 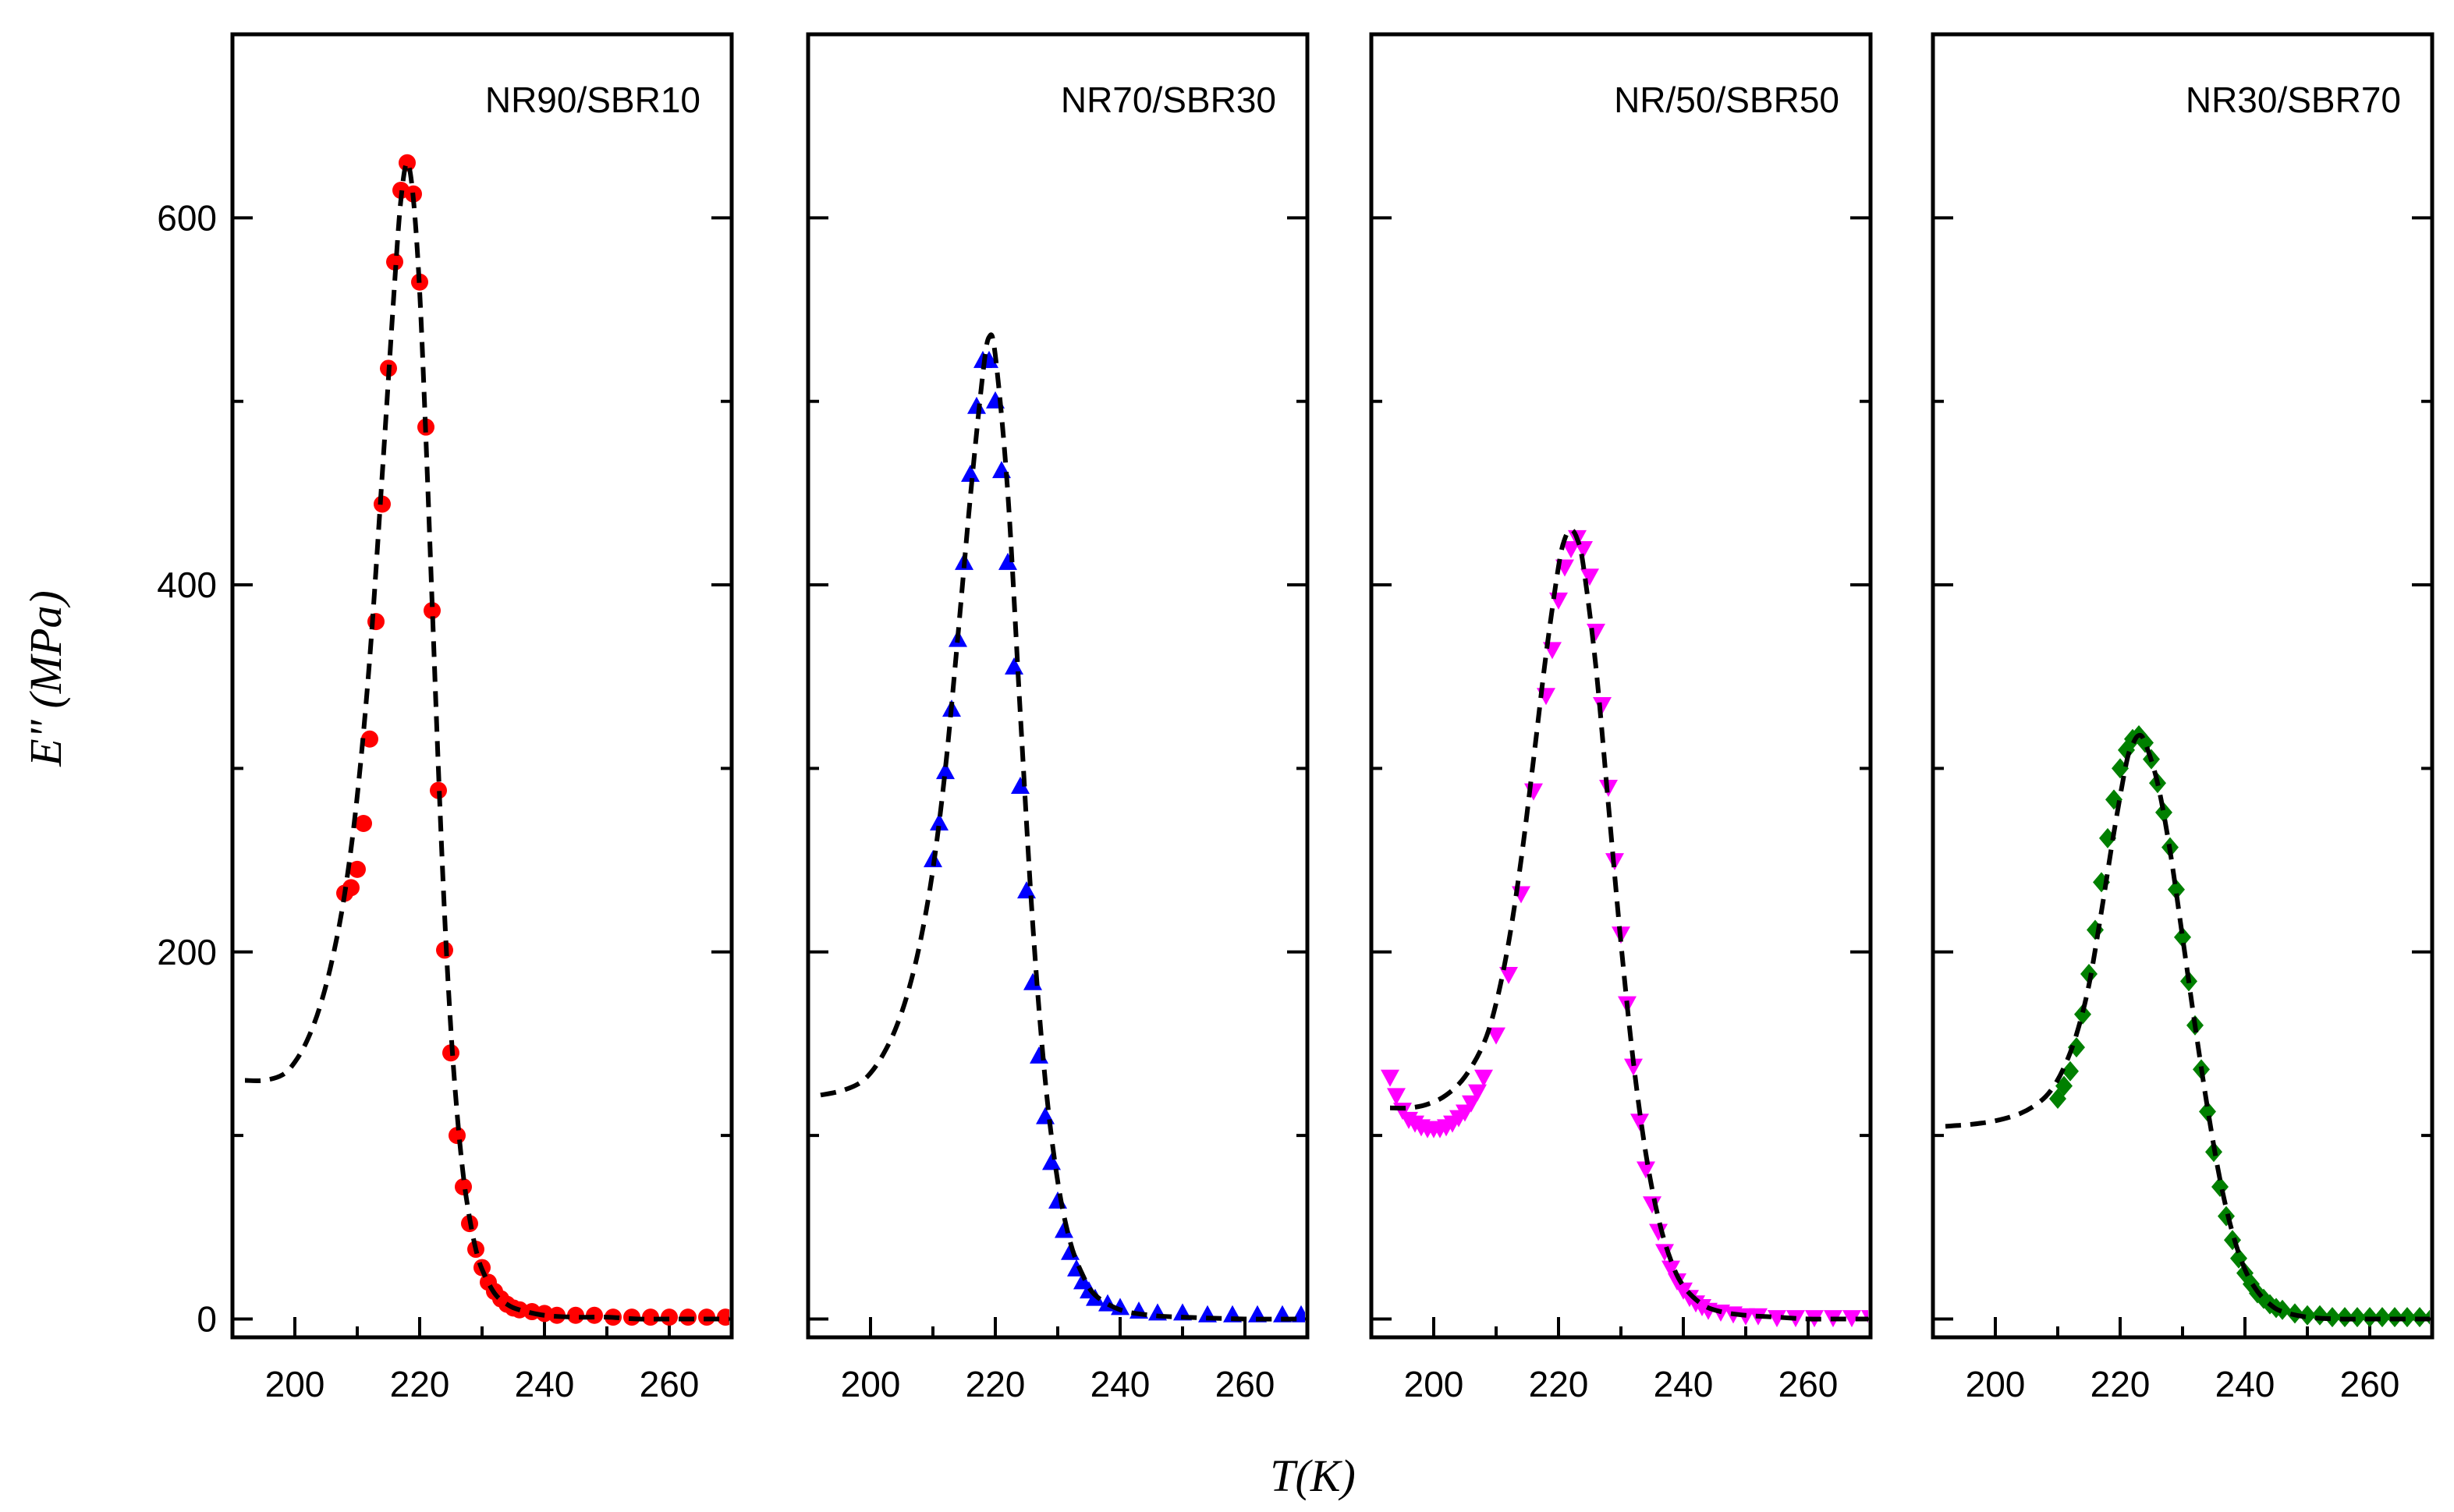 What do you see at coordinates (187, 952) in the screenshot?
I see `y-tick-label: 200` at bounding box center [187, 952].